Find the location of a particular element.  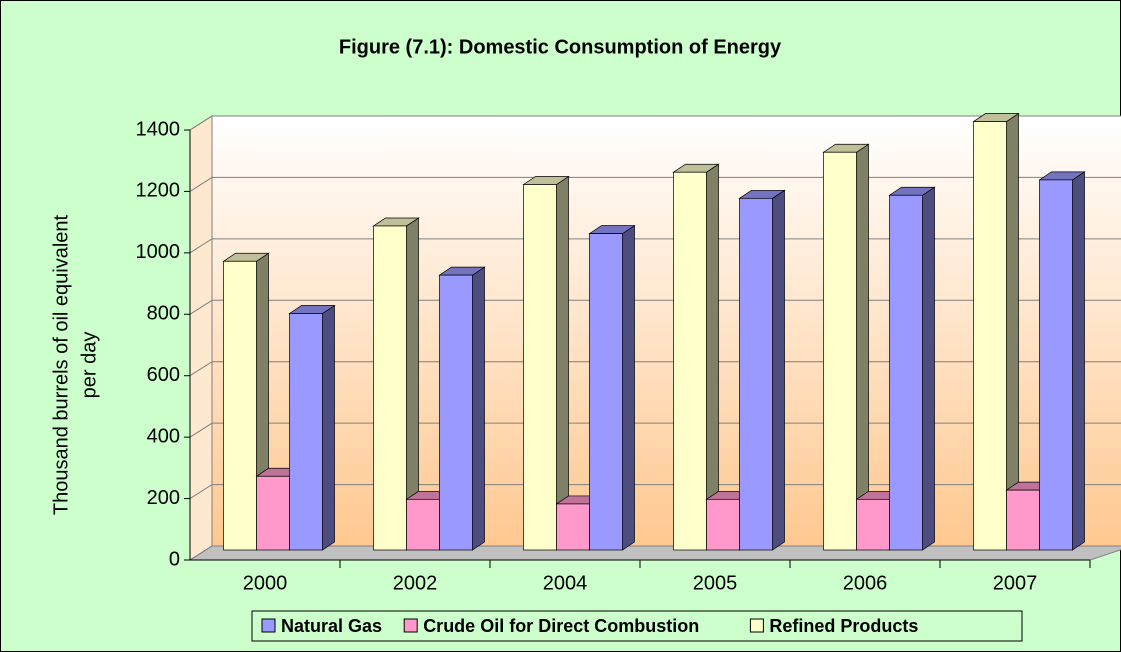

y-tick-label: 800 is located at coordinates (163, 314).